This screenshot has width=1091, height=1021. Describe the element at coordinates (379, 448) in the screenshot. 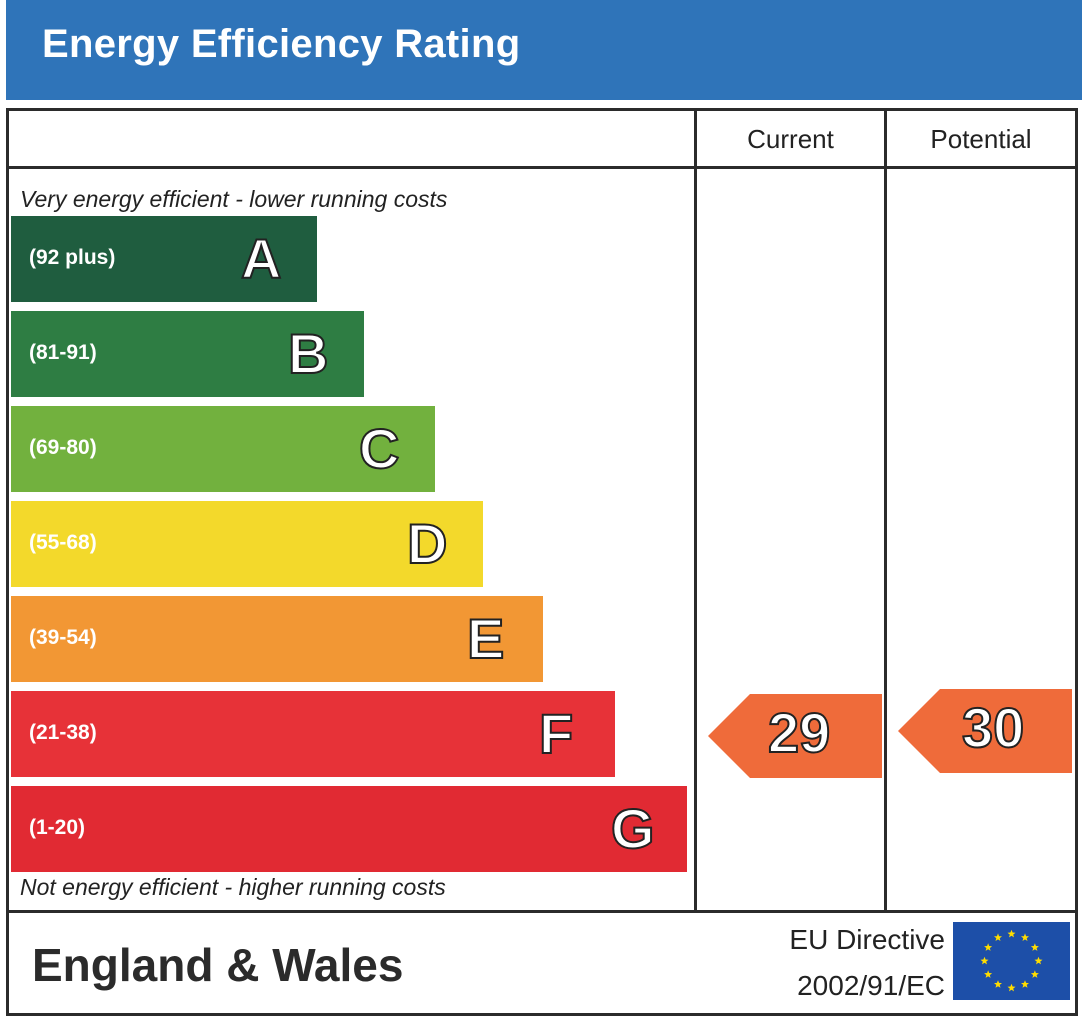

I see `band-letter: C` at that location.